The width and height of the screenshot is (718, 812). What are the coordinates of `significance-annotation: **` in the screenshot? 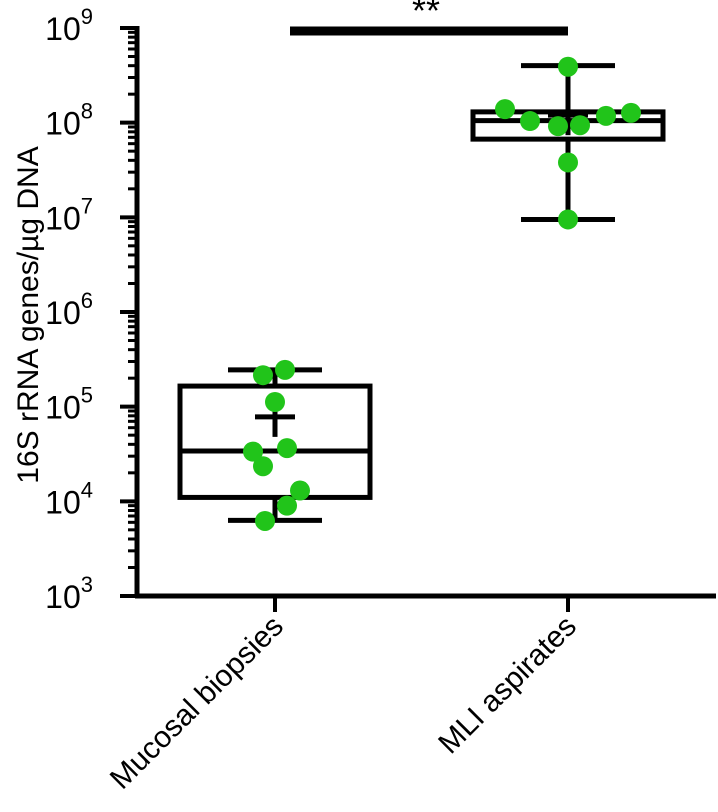 It's located at (429, 18).